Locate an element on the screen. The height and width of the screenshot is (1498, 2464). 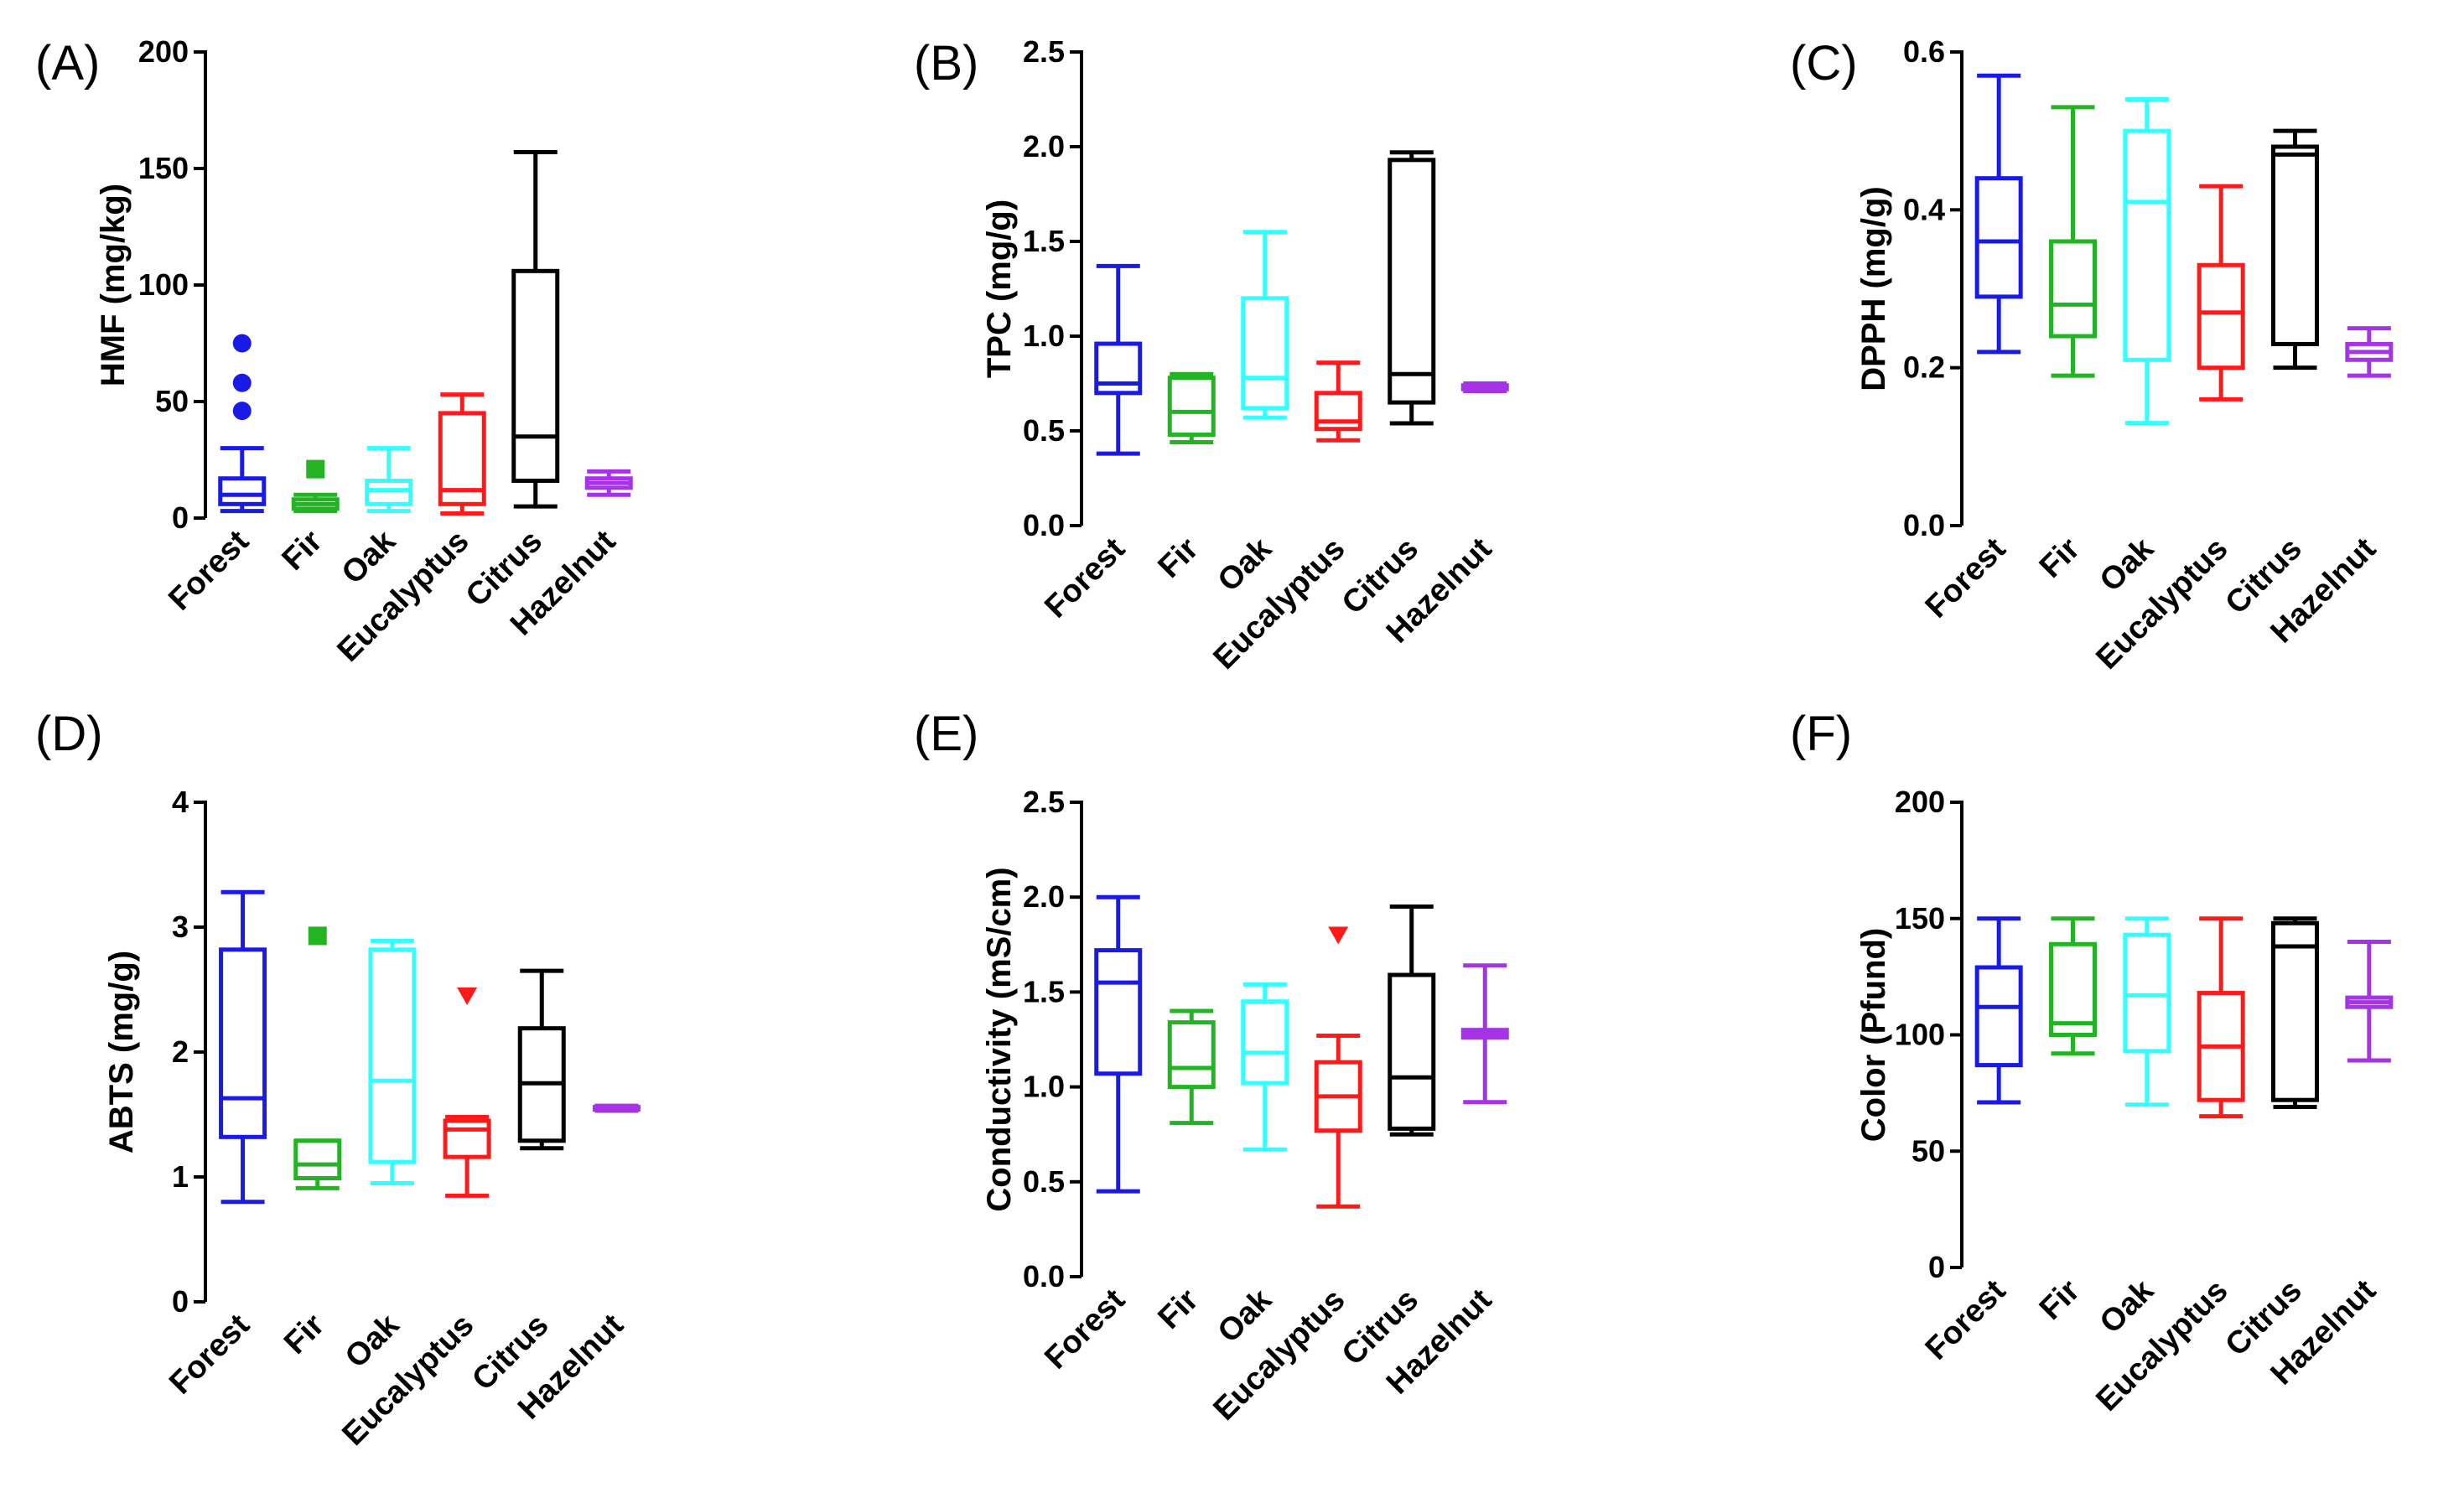
y-ticks: 0.0 0.2 0.4 0.6 is located at coordinates (1932, 288).